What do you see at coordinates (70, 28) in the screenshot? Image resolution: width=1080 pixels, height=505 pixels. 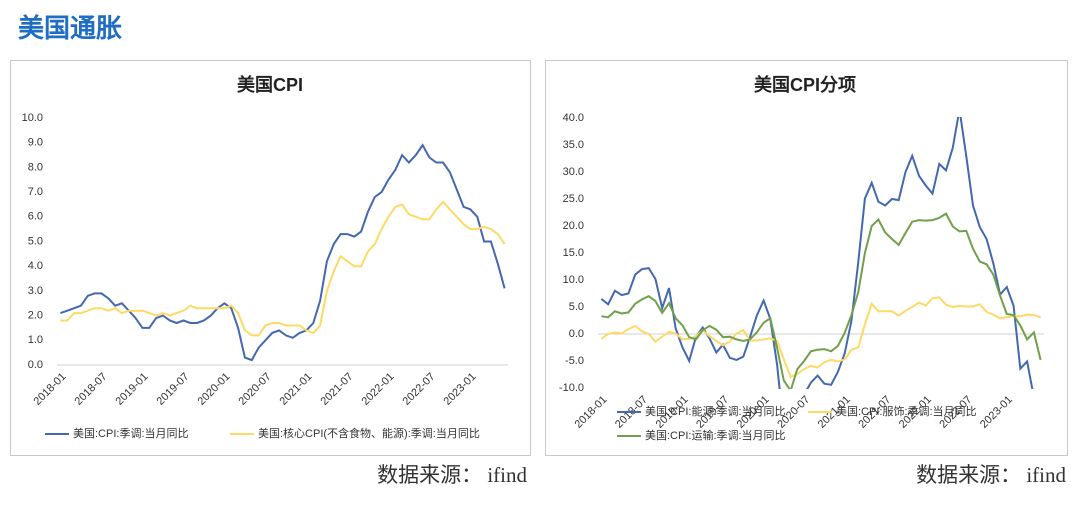 I see `page-title: 美国通胀` at bounding box center [70, 28].